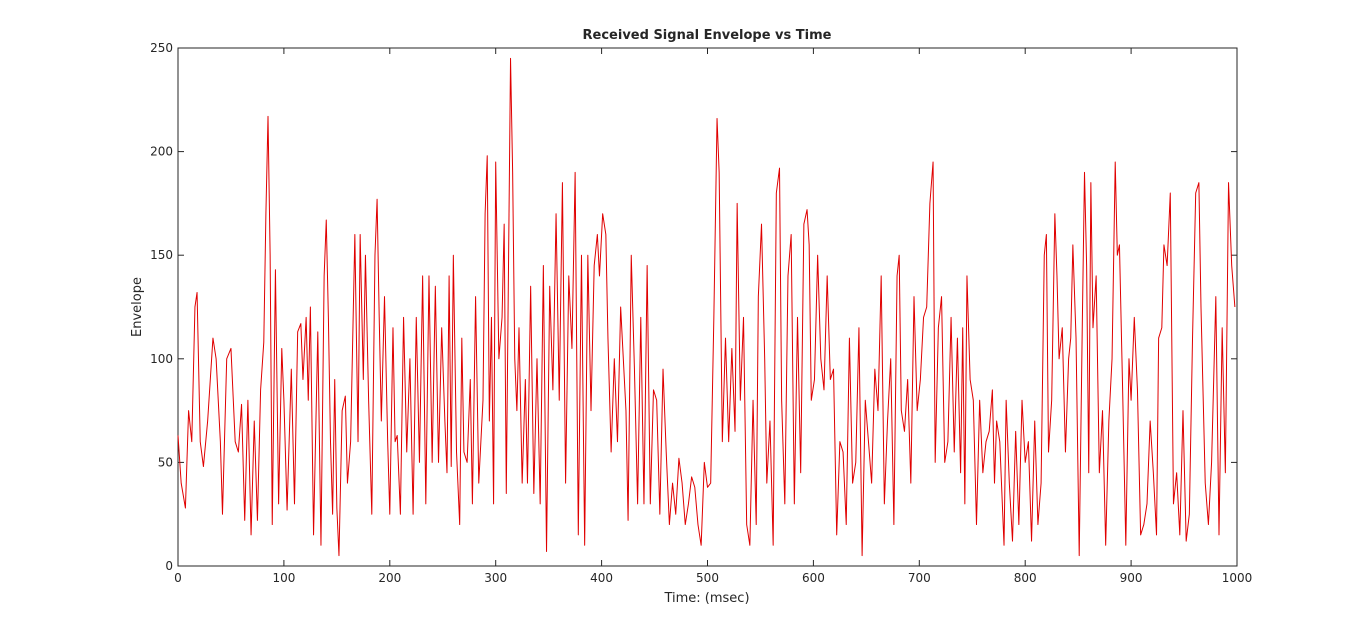  Describe the element at coordinates (178, 578) in the screenshot. I see `x-tick-label: 0` at that location.